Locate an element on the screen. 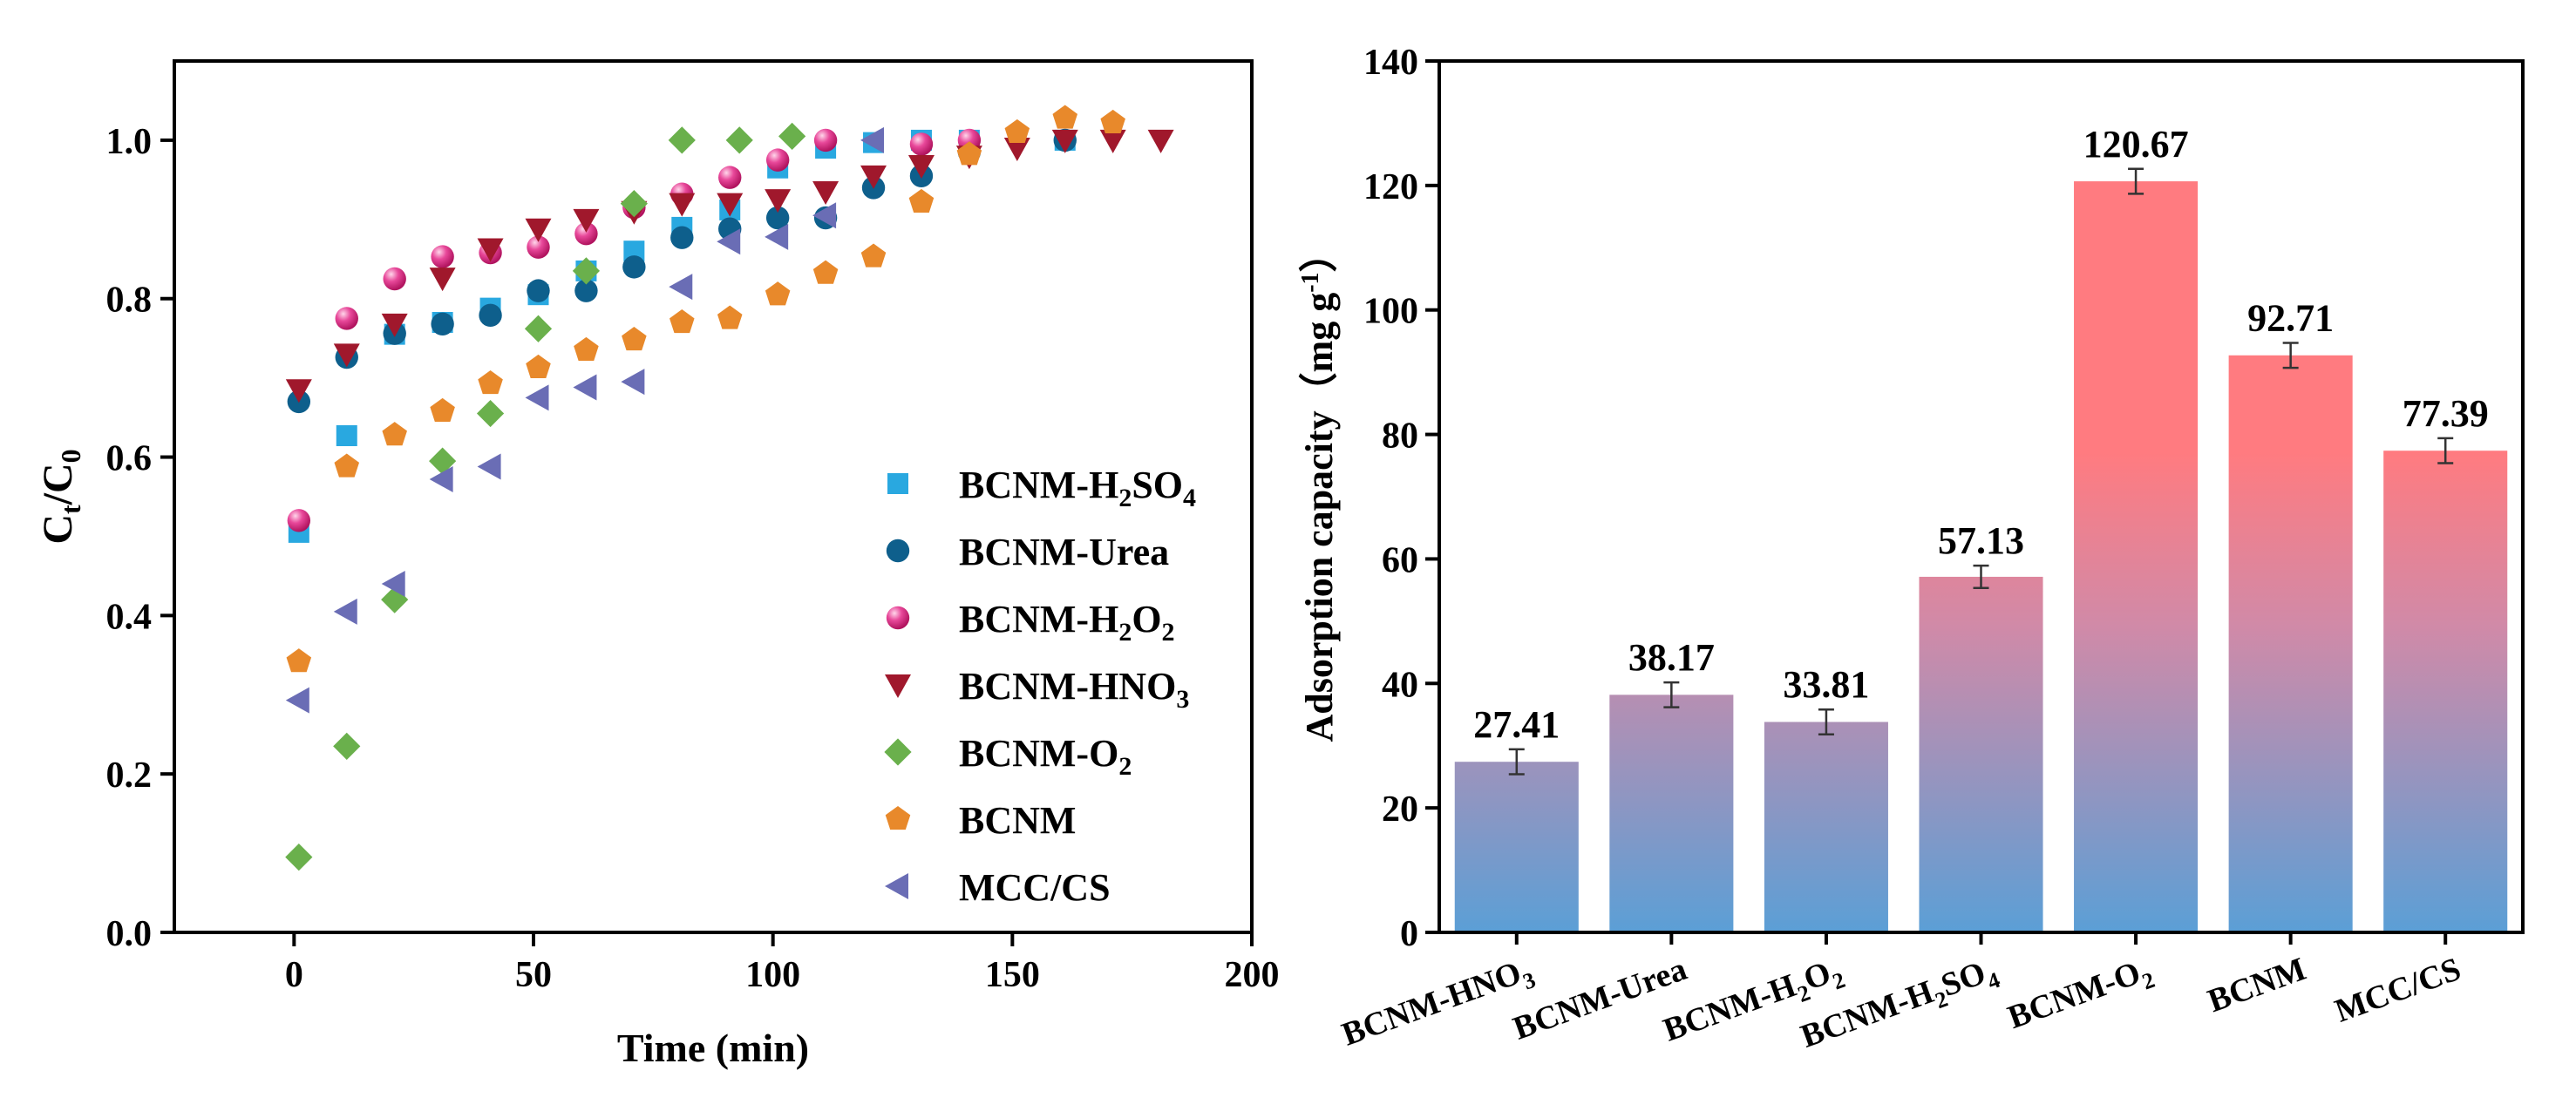 Image resolution: width=2576 pixels, height=1118 pixels. legend-label: BCNM is located at coordinates (1017, 820).